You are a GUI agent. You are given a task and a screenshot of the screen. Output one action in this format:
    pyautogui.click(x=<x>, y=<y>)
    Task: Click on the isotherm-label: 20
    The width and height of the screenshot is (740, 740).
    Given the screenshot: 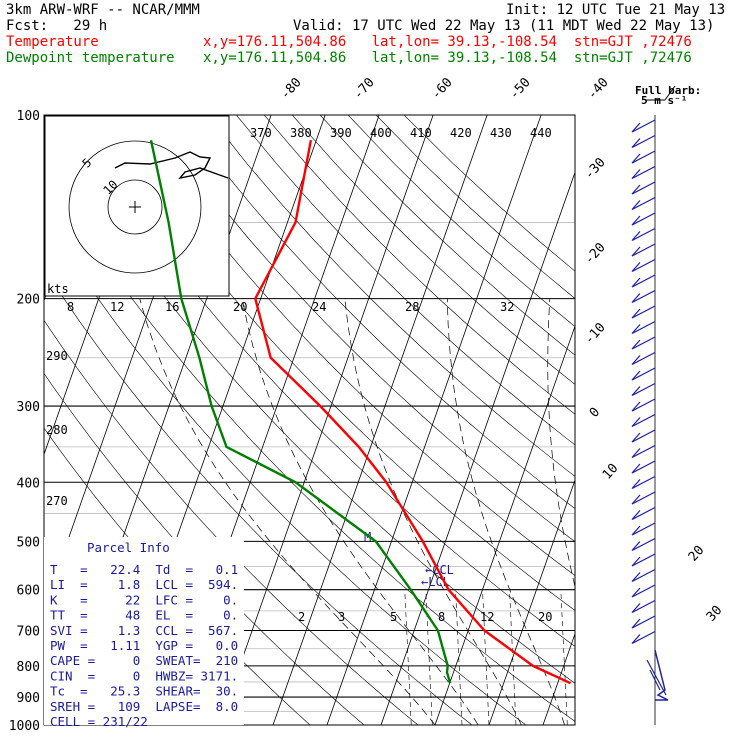 What is the action you would take?
    pyautogui.click(x=697, y=554)
    